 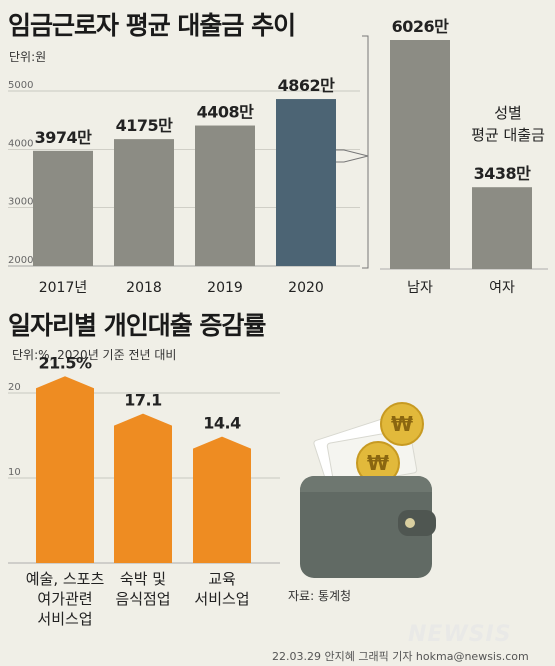 What do you see at coordinates (306, 288) in the screenshot?
I see `xtick-label: 2020` at bounding box center [306, 288].